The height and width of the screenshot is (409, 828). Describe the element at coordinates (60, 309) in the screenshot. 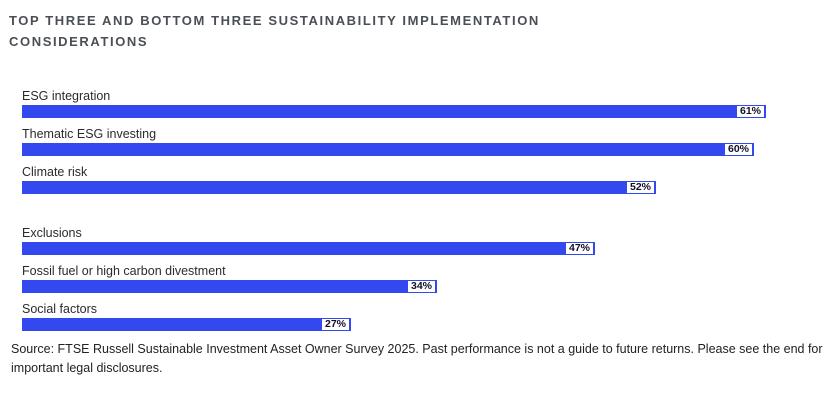

I see `bar-label: Social factors` at that location.